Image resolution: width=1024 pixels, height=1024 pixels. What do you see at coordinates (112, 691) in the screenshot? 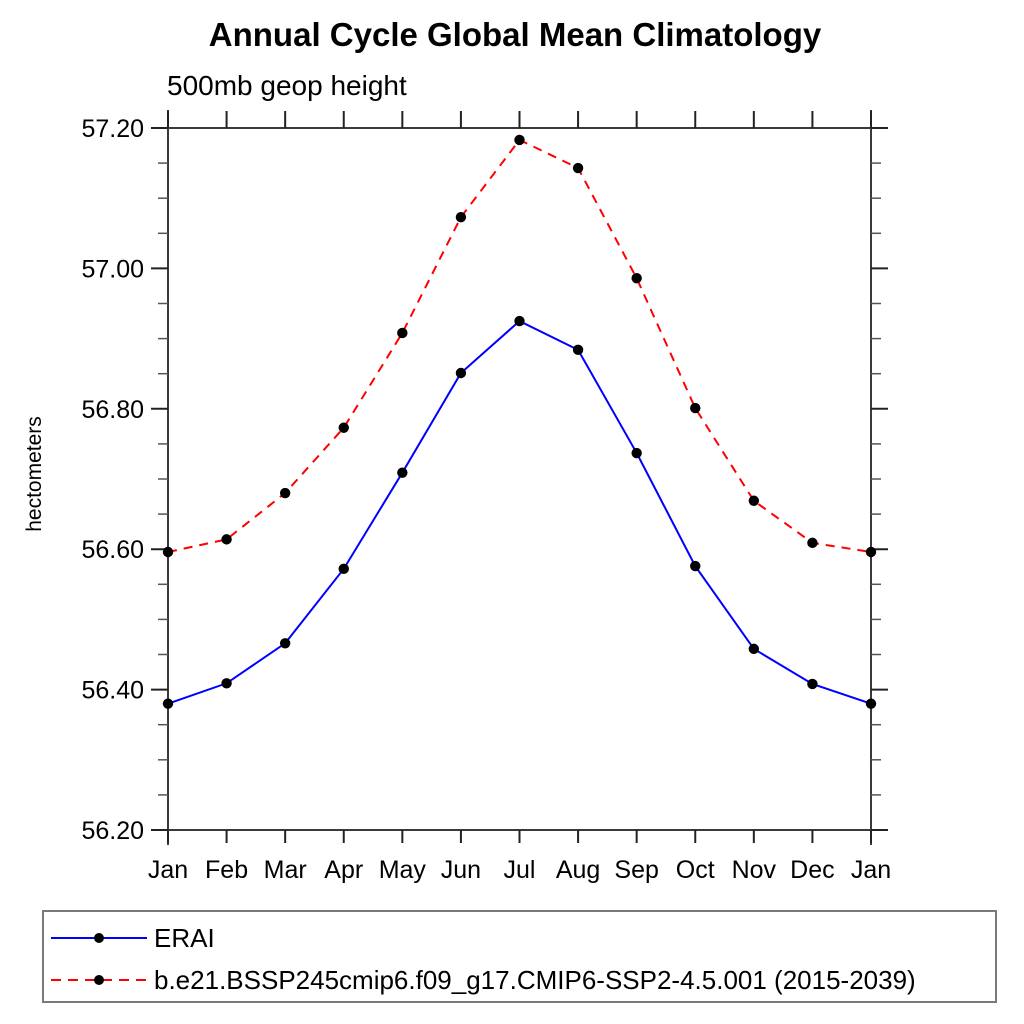
I see `y-tick-label: 56.40` at bounding box center [112, 691].